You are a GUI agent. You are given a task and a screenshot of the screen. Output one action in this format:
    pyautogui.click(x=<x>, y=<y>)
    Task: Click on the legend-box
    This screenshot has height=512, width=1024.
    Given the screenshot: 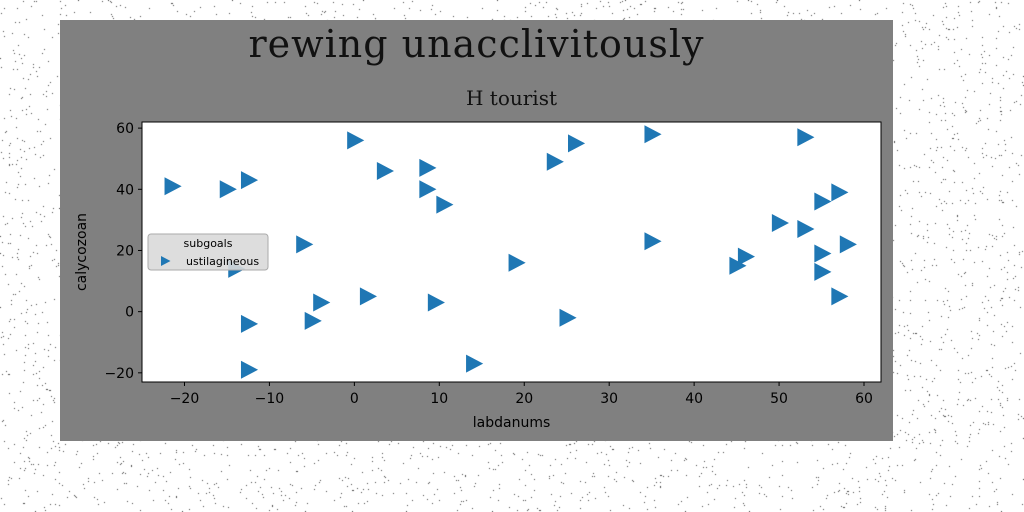 What is the action you would take?
    pyautogui.click(x=208, y=252)
    